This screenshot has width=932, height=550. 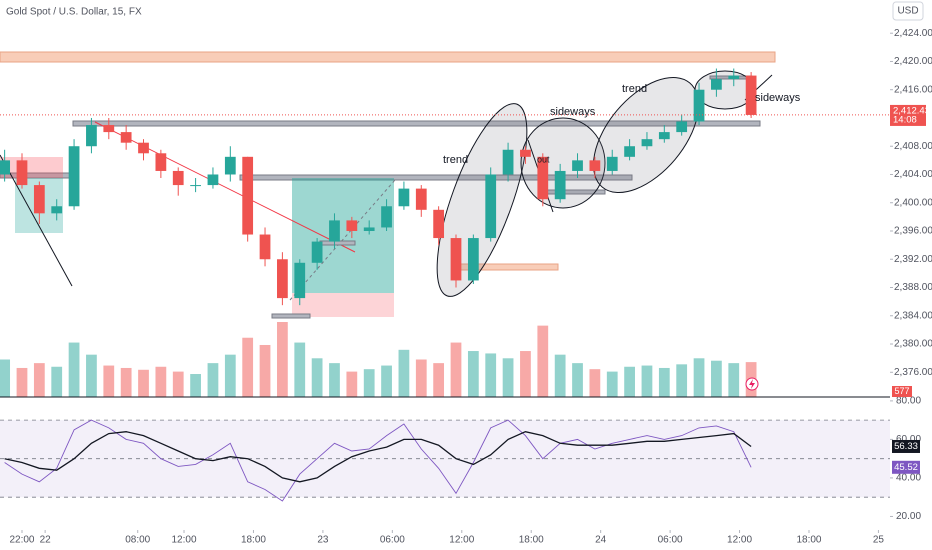 What do you see at coordinates (36, 220) in the screenshot?
I see `trend-line` at bounding box center [36, 220].